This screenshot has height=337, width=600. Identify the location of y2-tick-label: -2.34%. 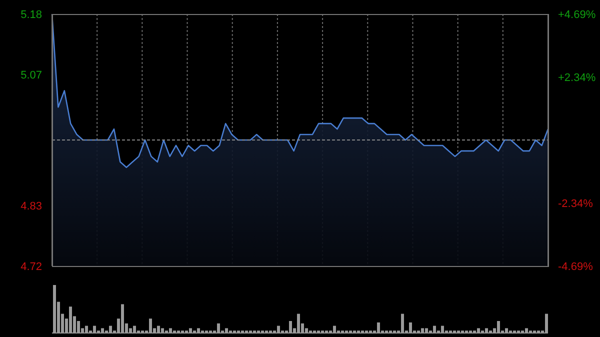
(576, 204).